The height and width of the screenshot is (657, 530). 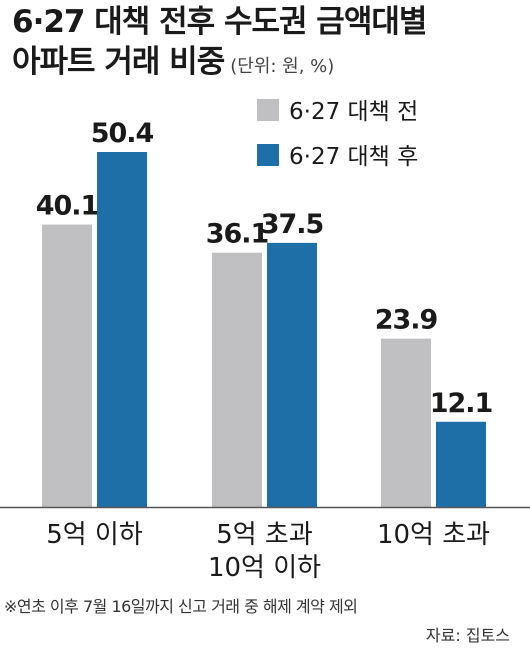 What do you see at coordinates (282, 66) in the screenshot?
I see `unit-label: (단위: 원, %)` at bounding box center [282, 66].